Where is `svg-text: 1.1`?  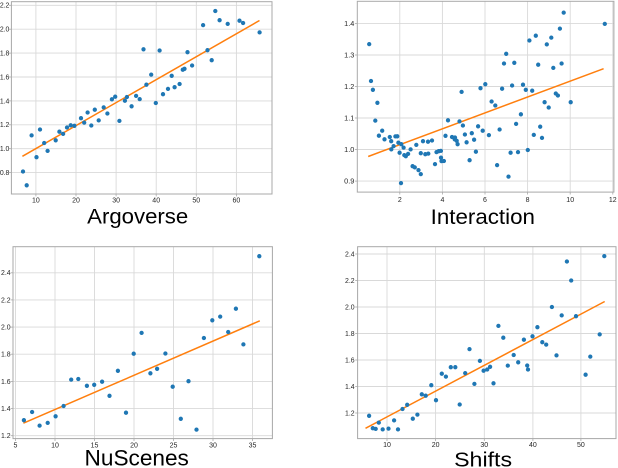 svg-text: 1.1 is located at coordinates (349, 117).